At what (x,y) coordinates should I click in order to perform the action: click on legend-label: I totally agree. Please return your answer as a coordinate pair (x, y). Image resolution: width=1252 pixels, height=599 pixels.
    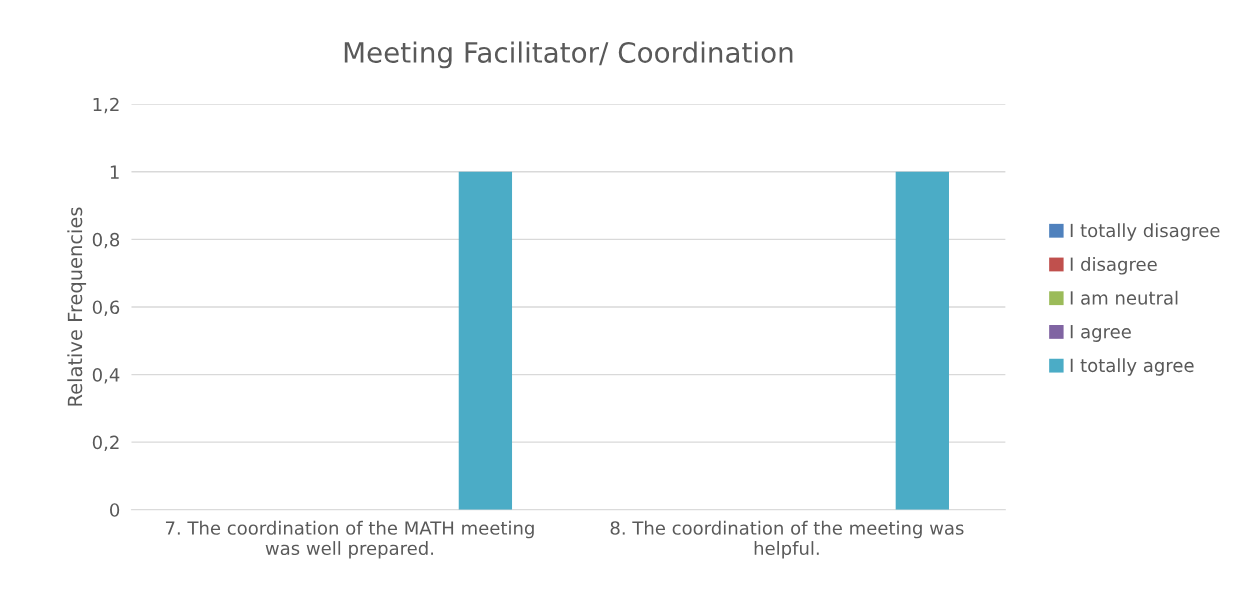
    Looking at the image, I should click on (1132, 367).